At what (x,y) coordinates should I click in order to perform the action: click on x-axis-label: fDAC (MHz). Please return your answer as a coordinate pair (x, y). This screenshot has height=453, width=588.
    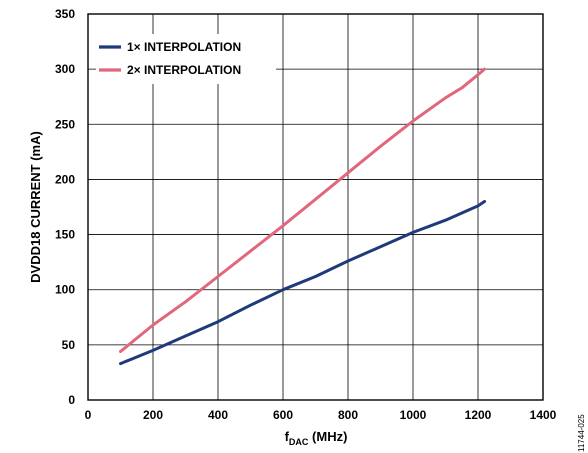
    Looking at the image, I should click on (316, 438).